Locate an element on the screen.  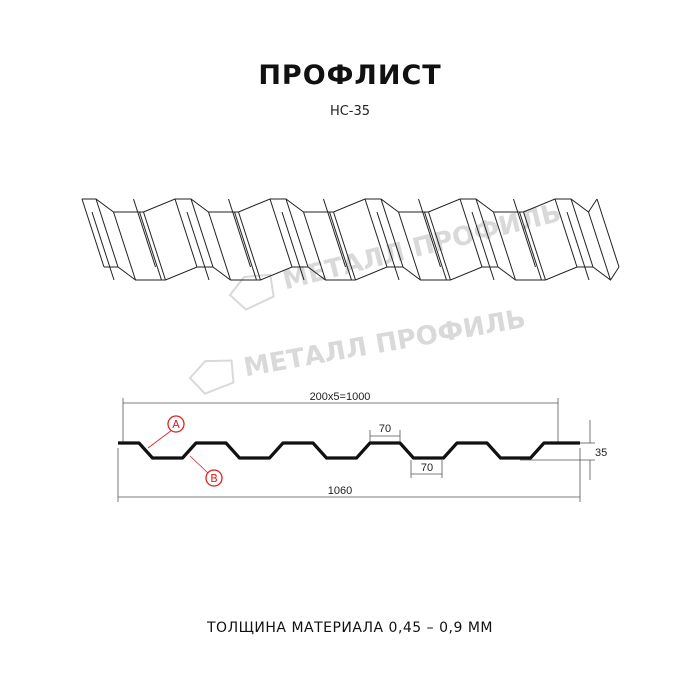
marker-a-label: A is located at coordinates (176, 424).